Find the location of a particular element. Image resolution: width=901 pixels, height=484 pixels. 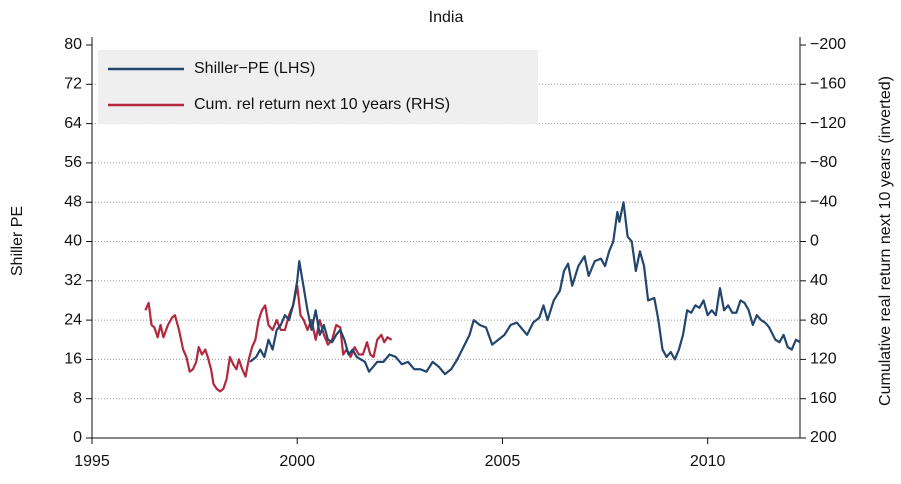

y2-tick-label: 120 is located at coordinates (823, 359).